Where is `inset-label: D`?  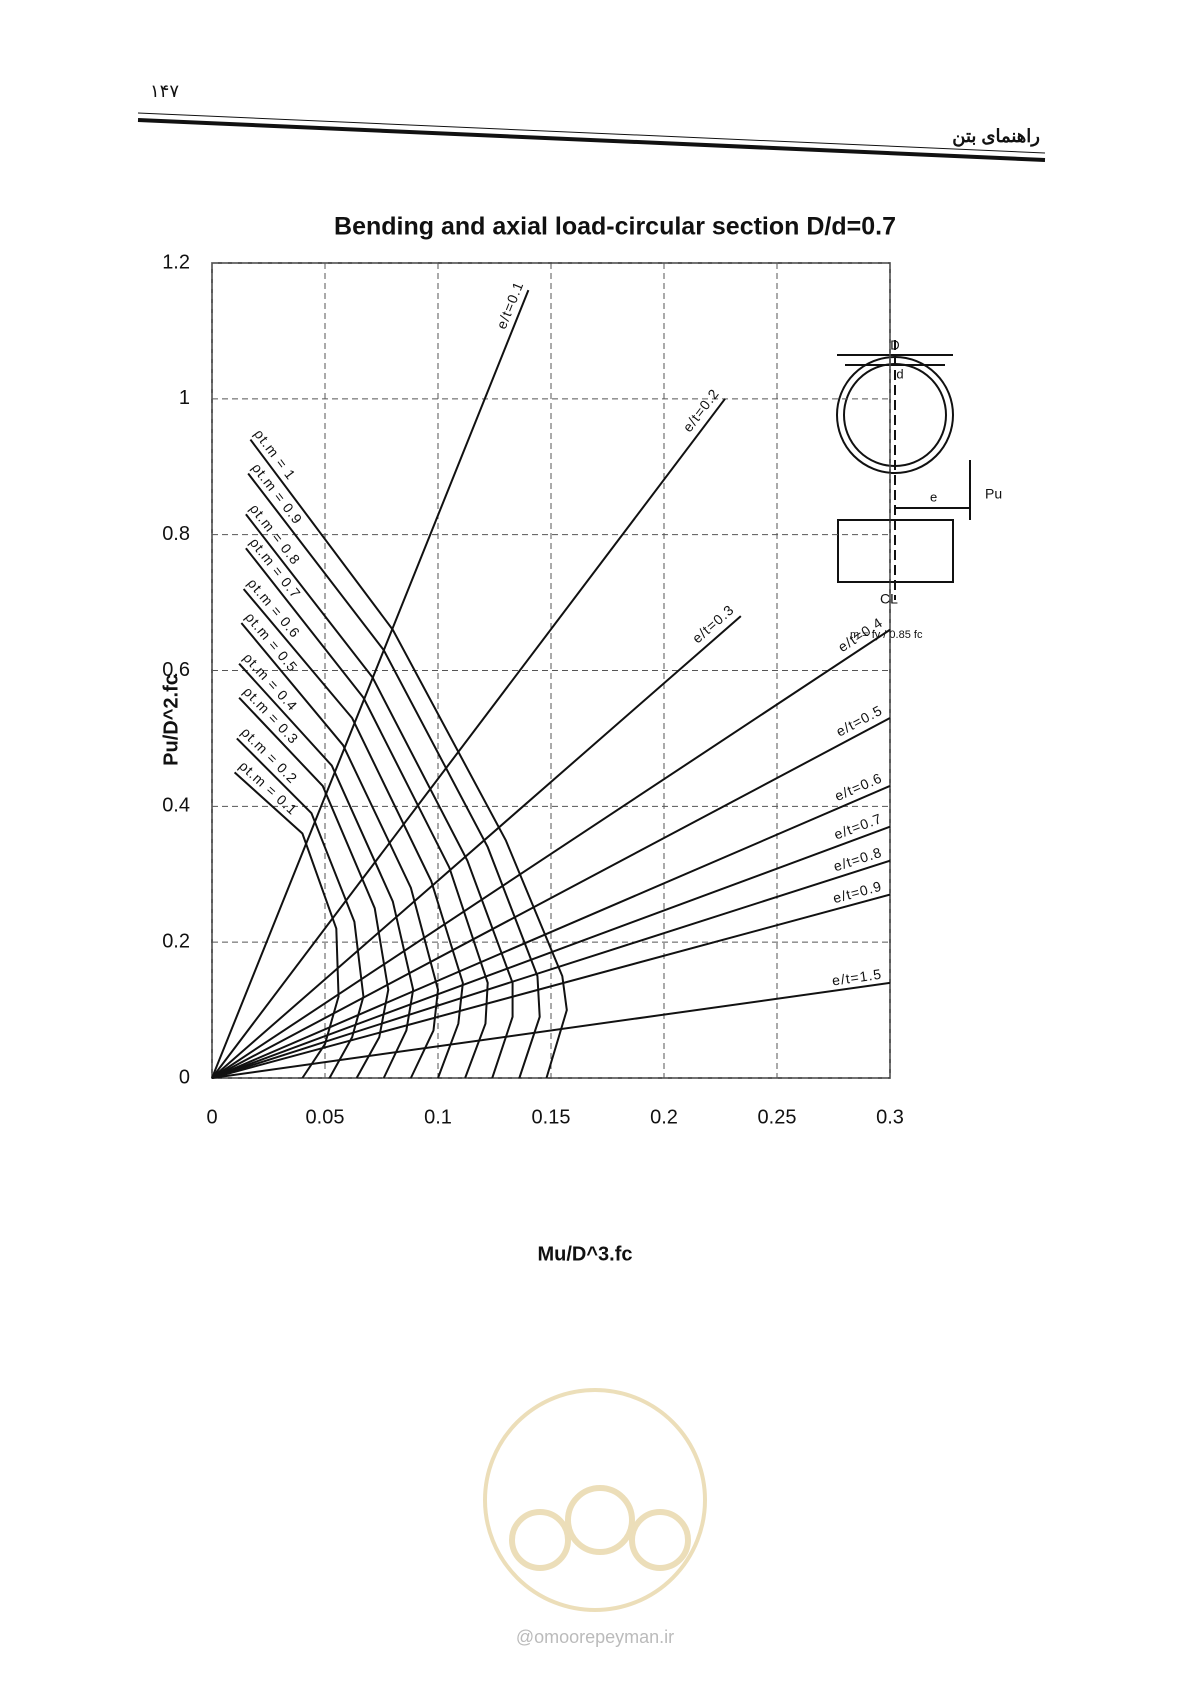 inset-label: D is located at coordinates (894, 344).